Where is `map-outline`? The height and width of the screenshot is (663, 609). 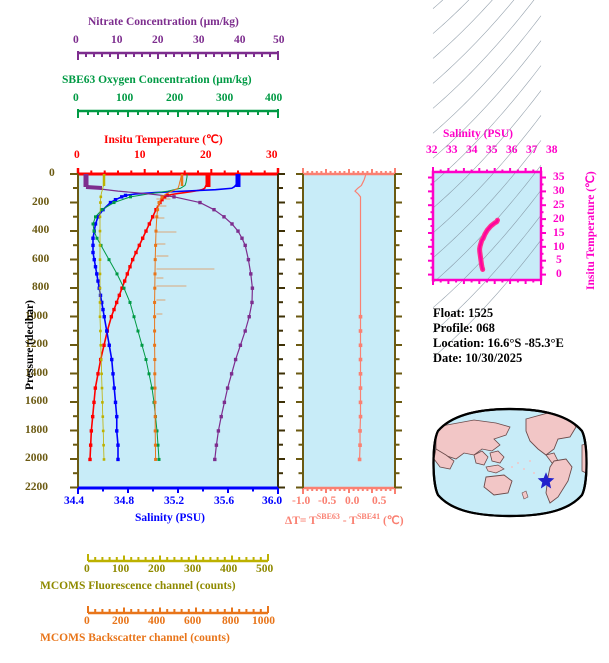
map-outline is located at coordinates (510, 462).